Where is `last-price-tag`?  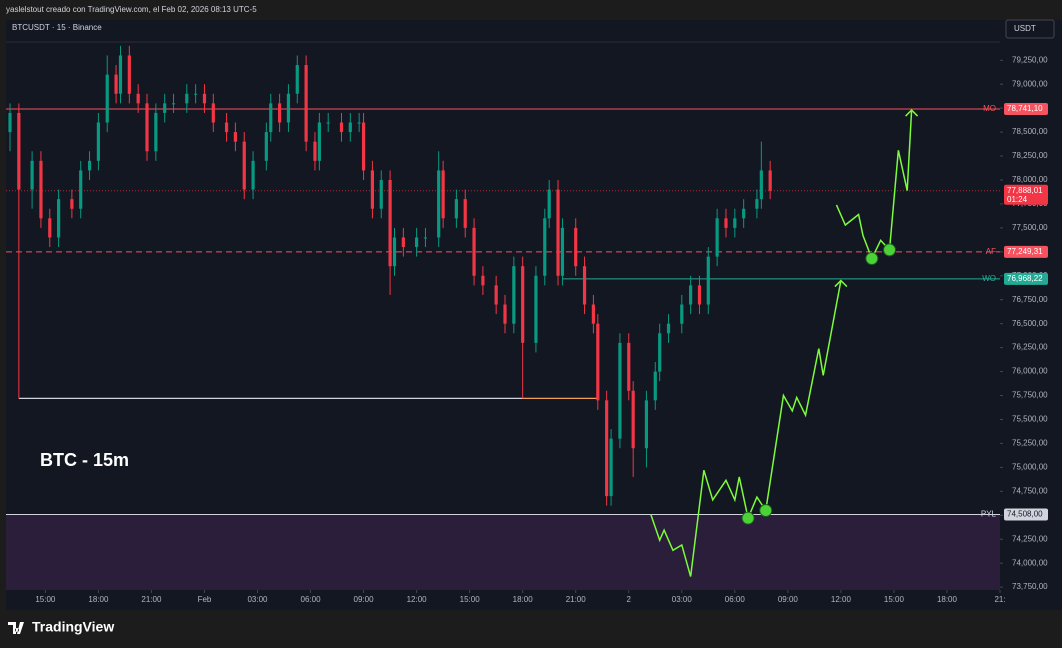
last-price-tag is located at coordinates (1026, 194).